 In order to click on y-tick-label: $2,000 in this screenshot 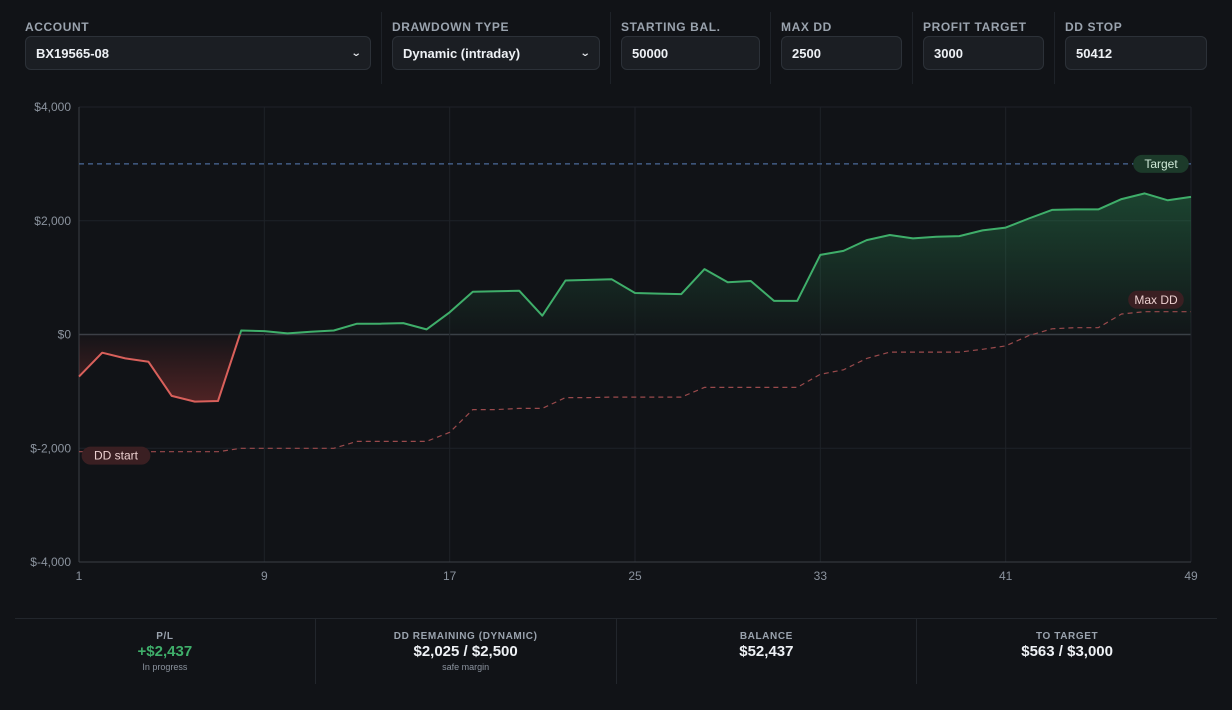, I will do `click(52, 221)`.